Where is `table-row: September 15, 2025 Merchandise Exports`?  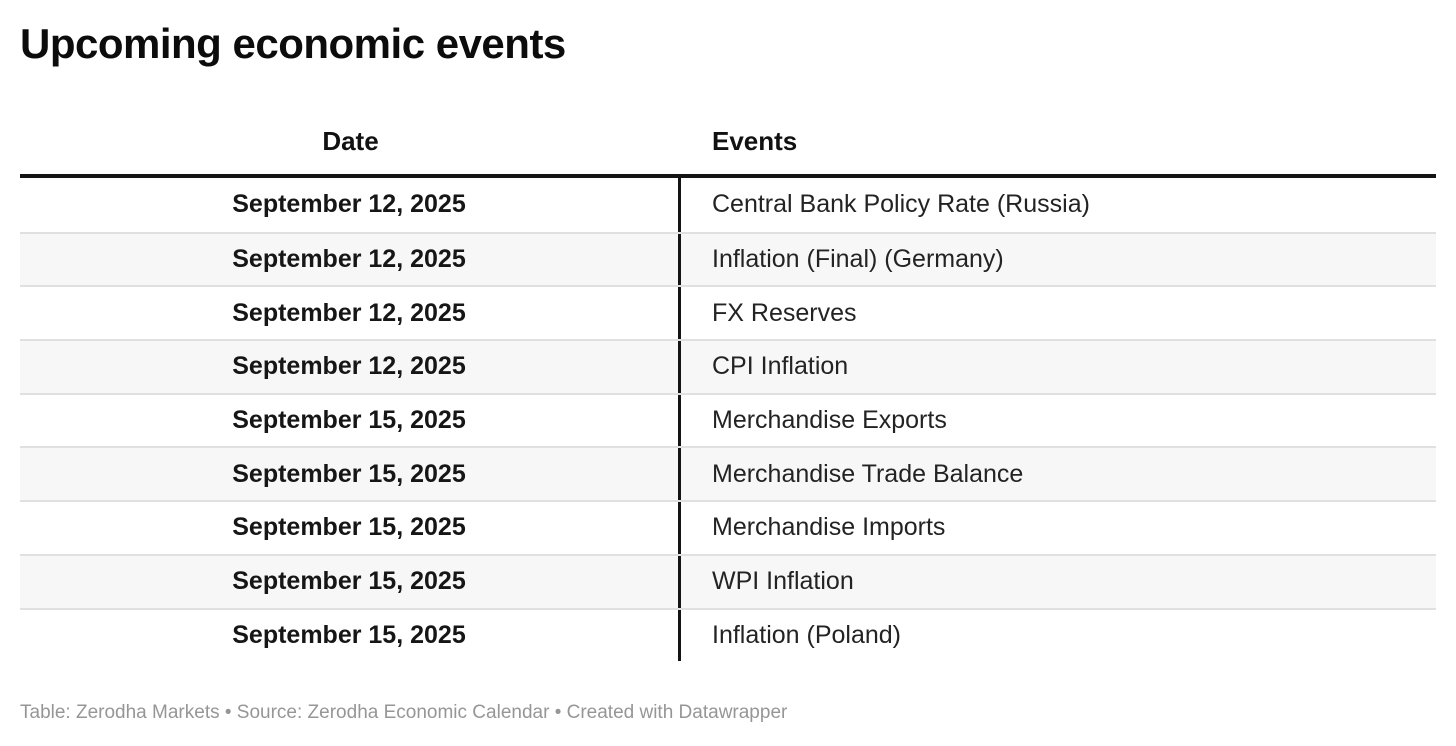 table-row: September 15, 2025 Merchandise Exports is located at coordinates (728, 419).